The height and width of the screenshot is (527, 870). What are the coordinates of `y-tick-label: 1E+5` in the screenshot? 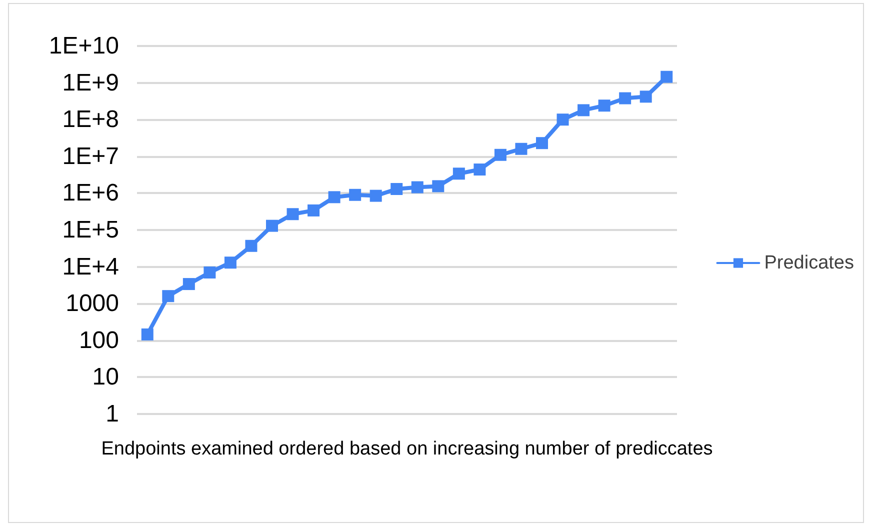 It's located at (90, 230).